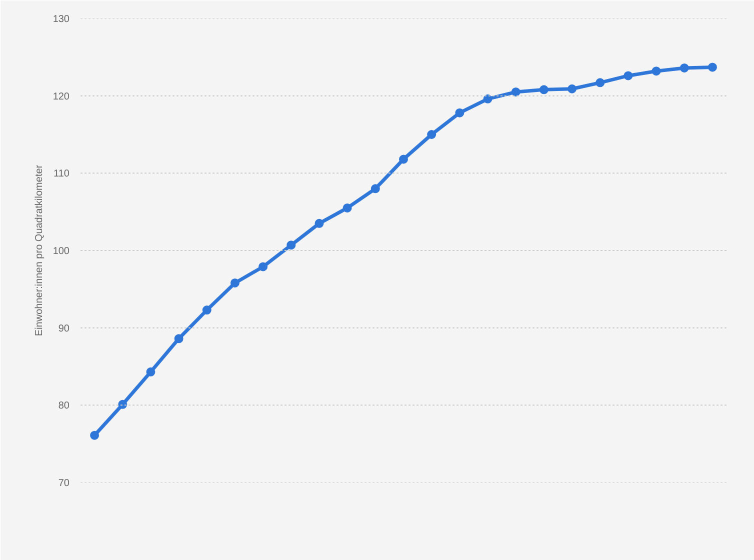  I want to click on y-tick-label: 100, so click(61, 251).